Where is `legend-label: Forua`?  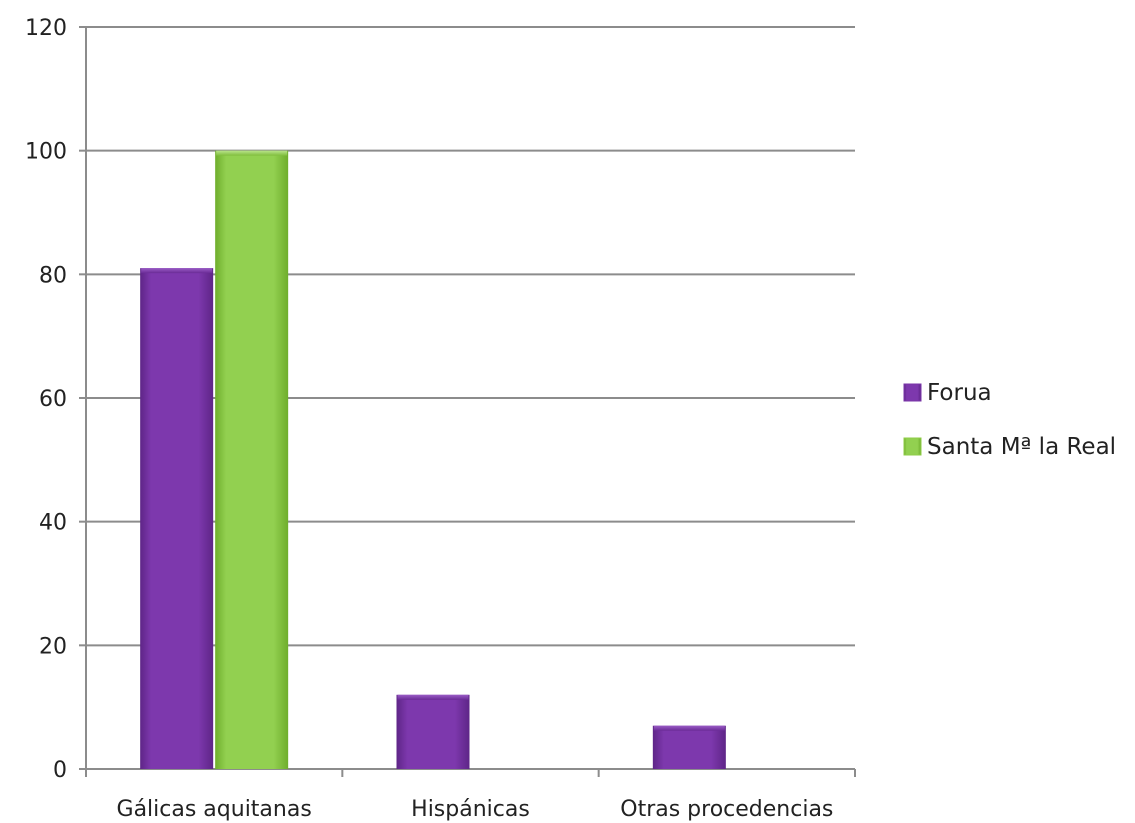
legend-label: Forua is located at coordinates (959, 393).